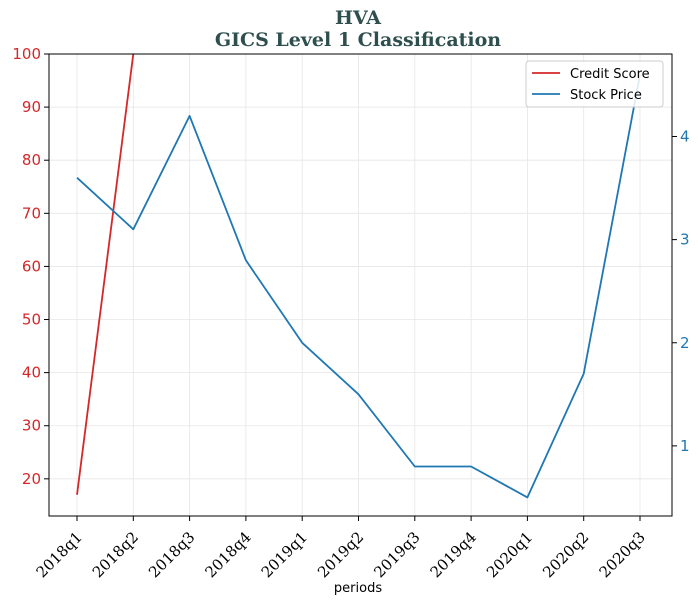 The height and width of the screenshot is (605, 698). What do you see at coordinates (26, 54) in the screenshot?
I see `left-tick-label: 100` at bounding box center [26, 54].